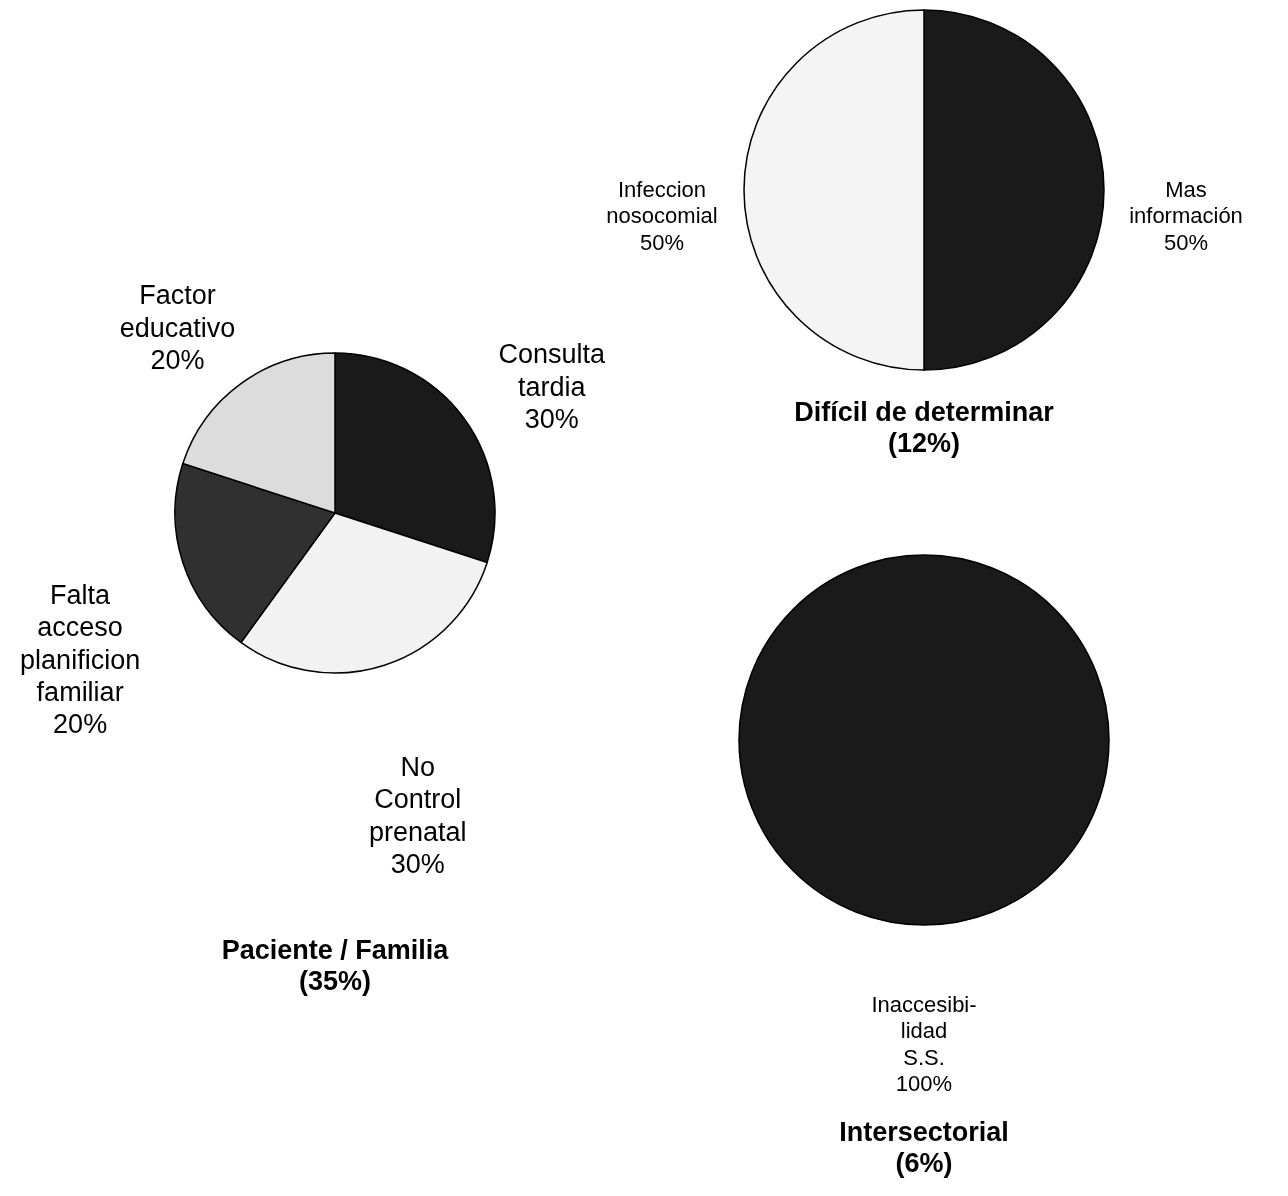 This screenshot has height=1196, width=1288. Describe the element at coordinates (924, 443) in the screenshot. I see `text: (12%)` at that location.